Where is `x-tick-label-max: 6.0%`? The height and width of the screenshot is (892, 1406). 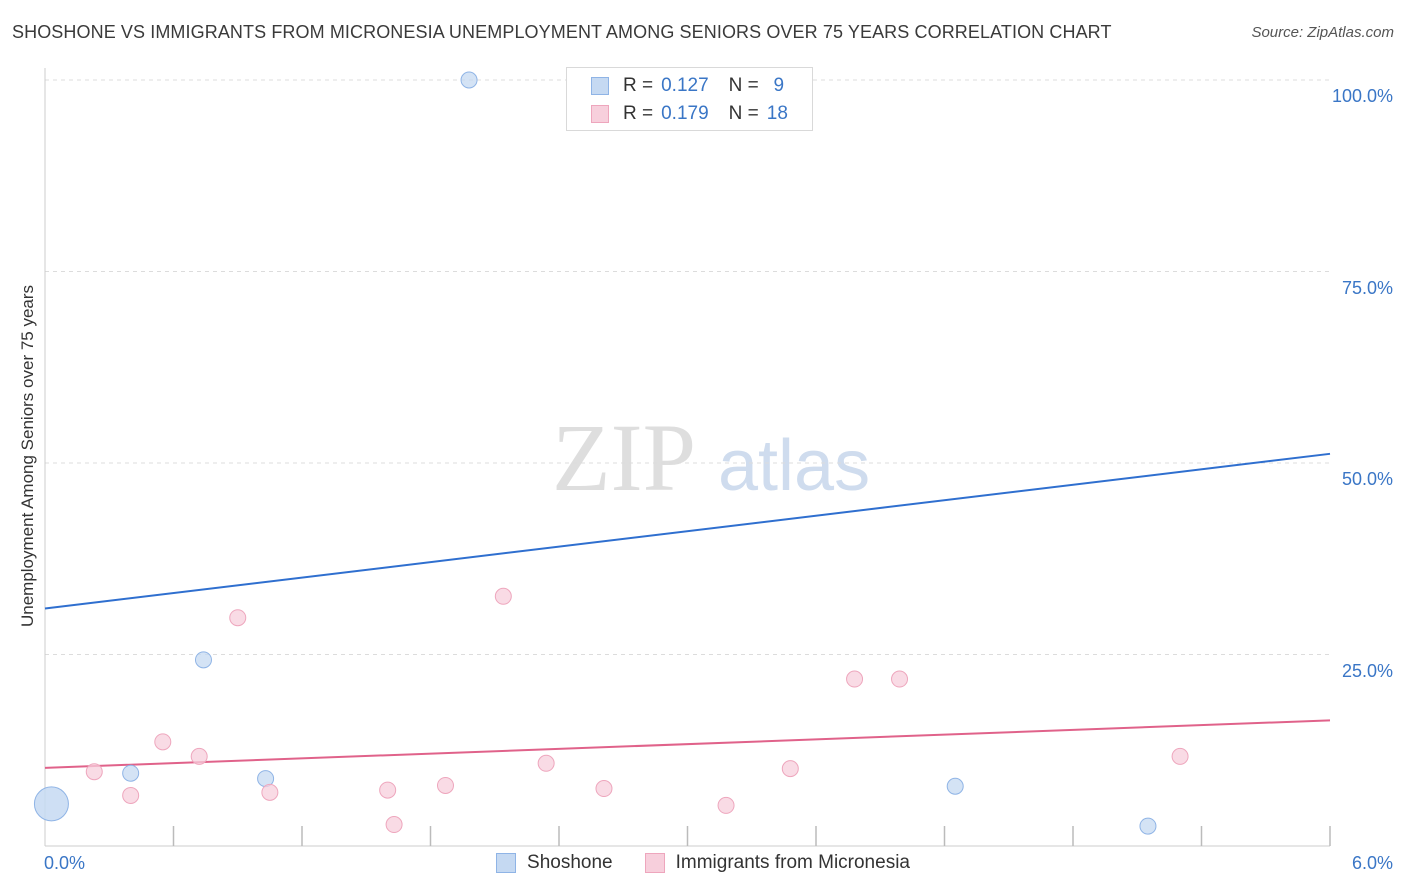
x-tick-label-max: 6.0% is located at coordinates (1372, 863).